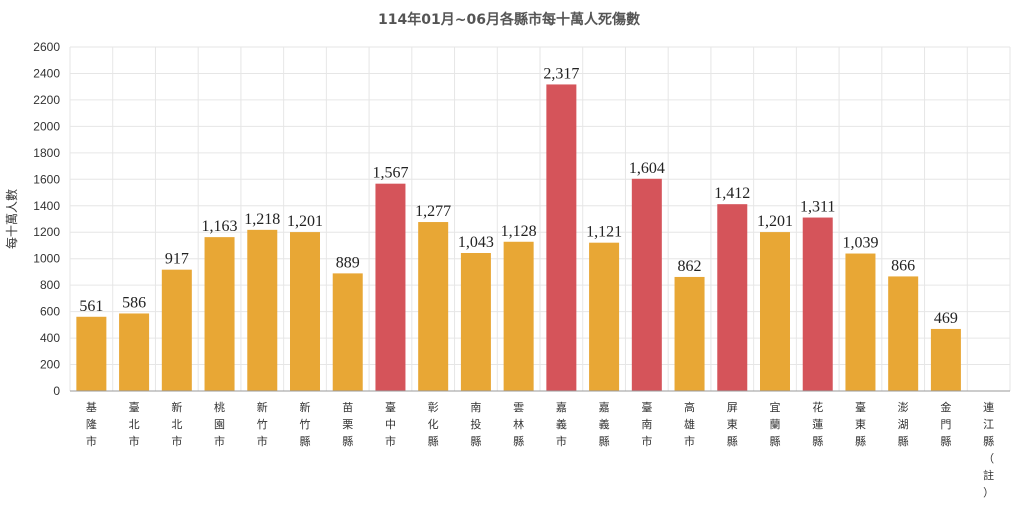  What do you see at coordinates (518, 424) in the screenshot?
I see `x-tick-label: 雲林縣` at bounding box center [518, 424].